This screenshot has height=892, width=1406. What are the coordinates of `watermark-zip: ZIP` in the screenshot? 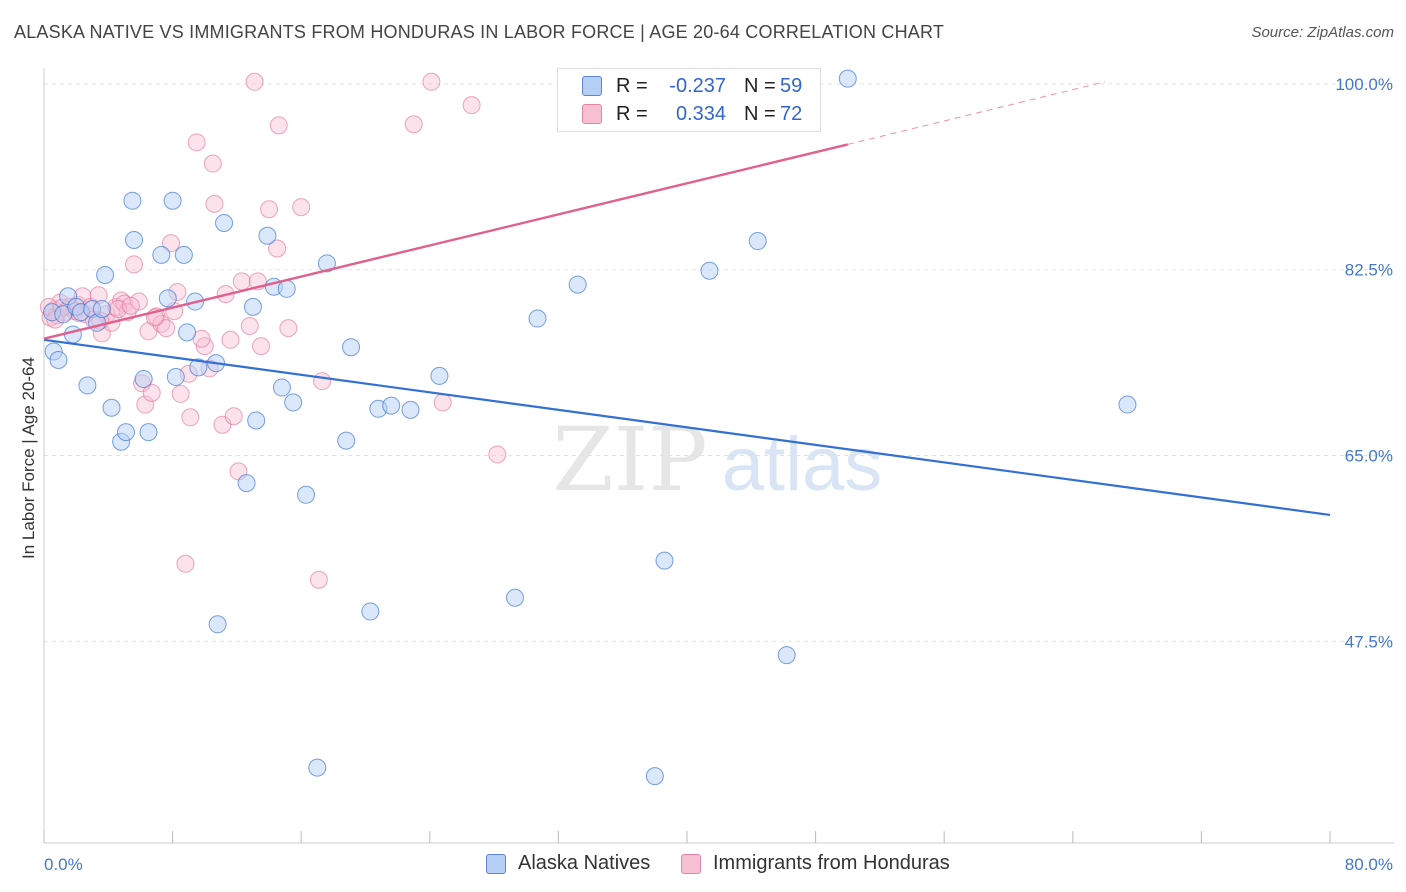 It's located at (629, 459).